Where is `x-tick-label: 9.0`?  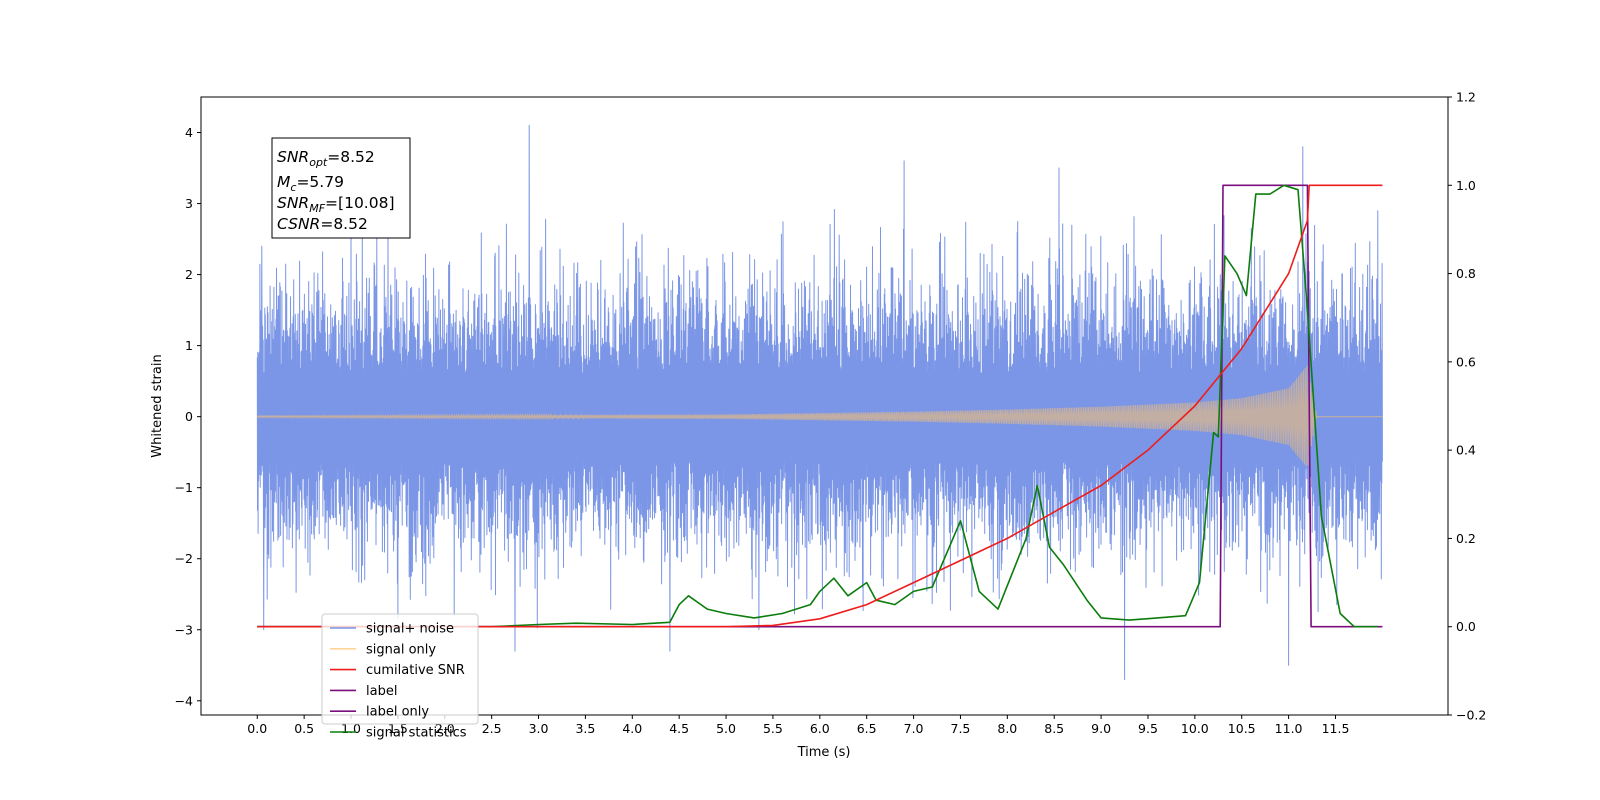
x-tick-label: 9.0 is located at coordinates (1101, 728).